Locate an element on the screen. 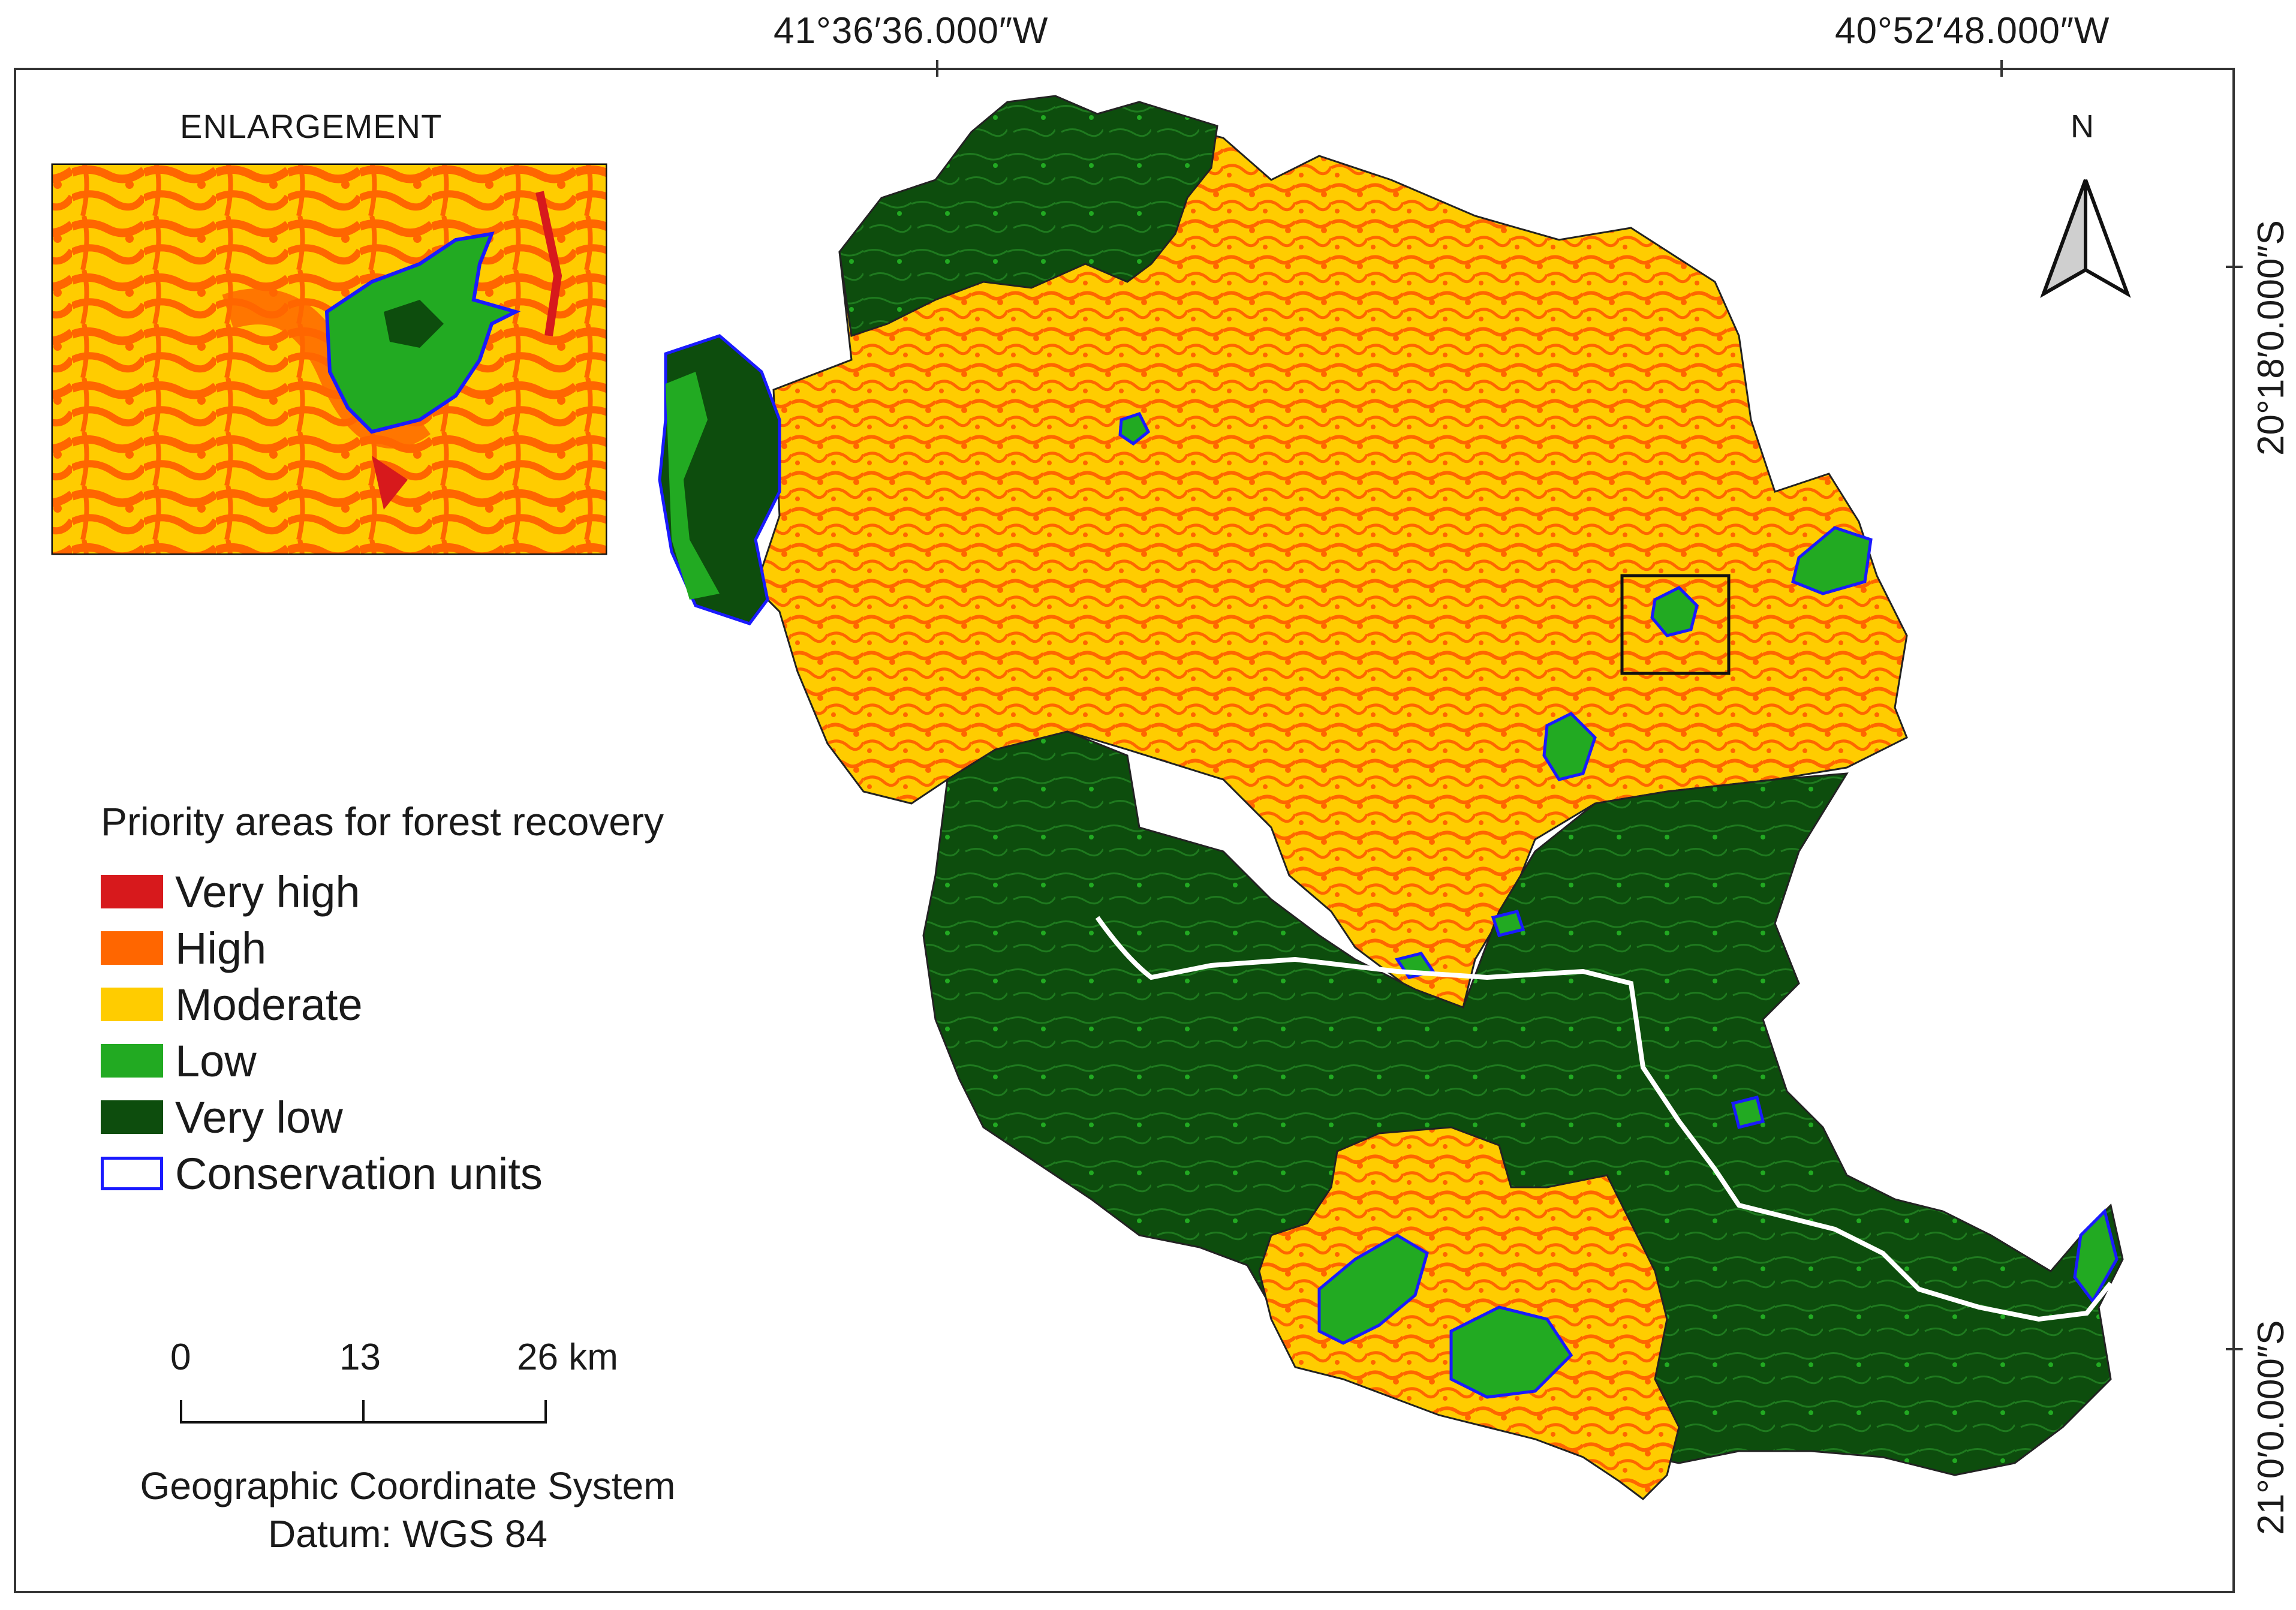 The width and height of the screenshot is (2296, 1610). north-arrow is located at coordinates (2085, 239).